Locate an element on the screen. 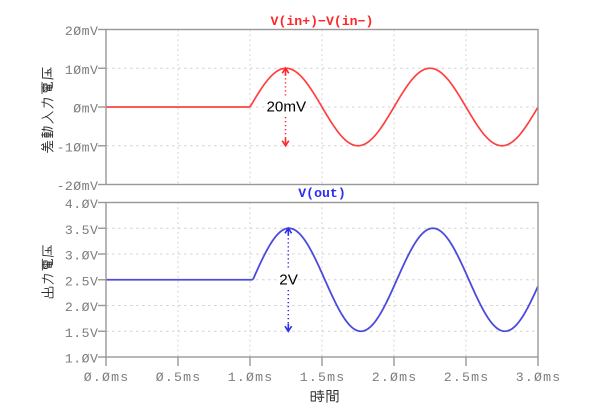 The height and width of the screenshot is (418, 600). svg-text: Ø.Øms is located at coordinates (107, 377).